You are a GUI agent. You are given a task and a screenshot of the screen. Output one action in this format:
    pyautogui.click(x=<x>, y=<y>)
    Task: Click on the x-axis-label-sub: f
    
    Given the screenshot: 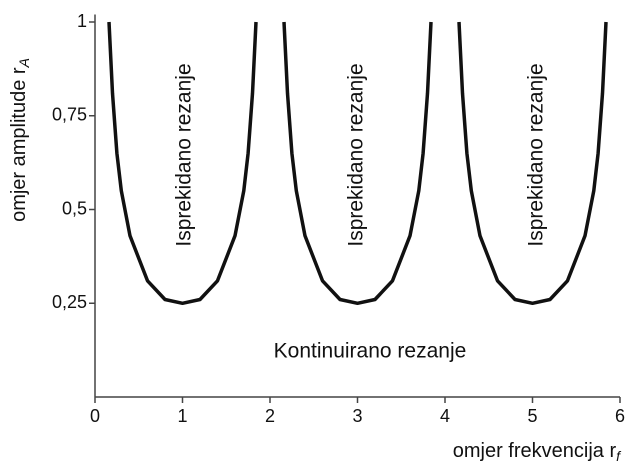 What is the action you would take?
    pyautogui.click(x=619, y=456)
    